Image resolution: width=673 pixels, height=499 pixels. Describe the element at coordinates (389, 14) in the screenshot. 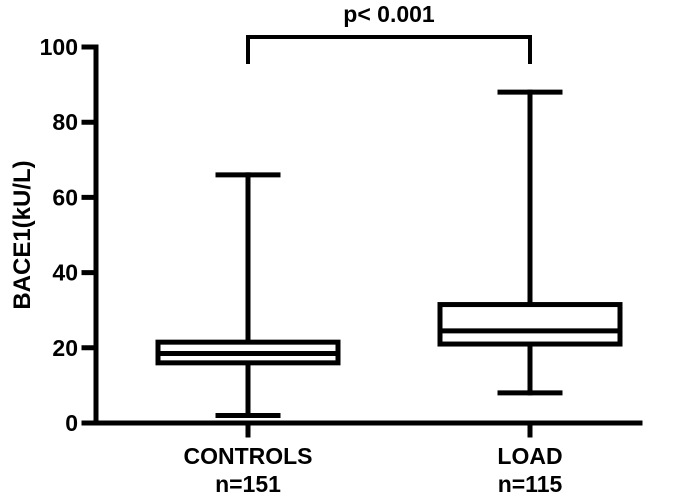

I see `p-value-annotation: p< 0.001` at that location.